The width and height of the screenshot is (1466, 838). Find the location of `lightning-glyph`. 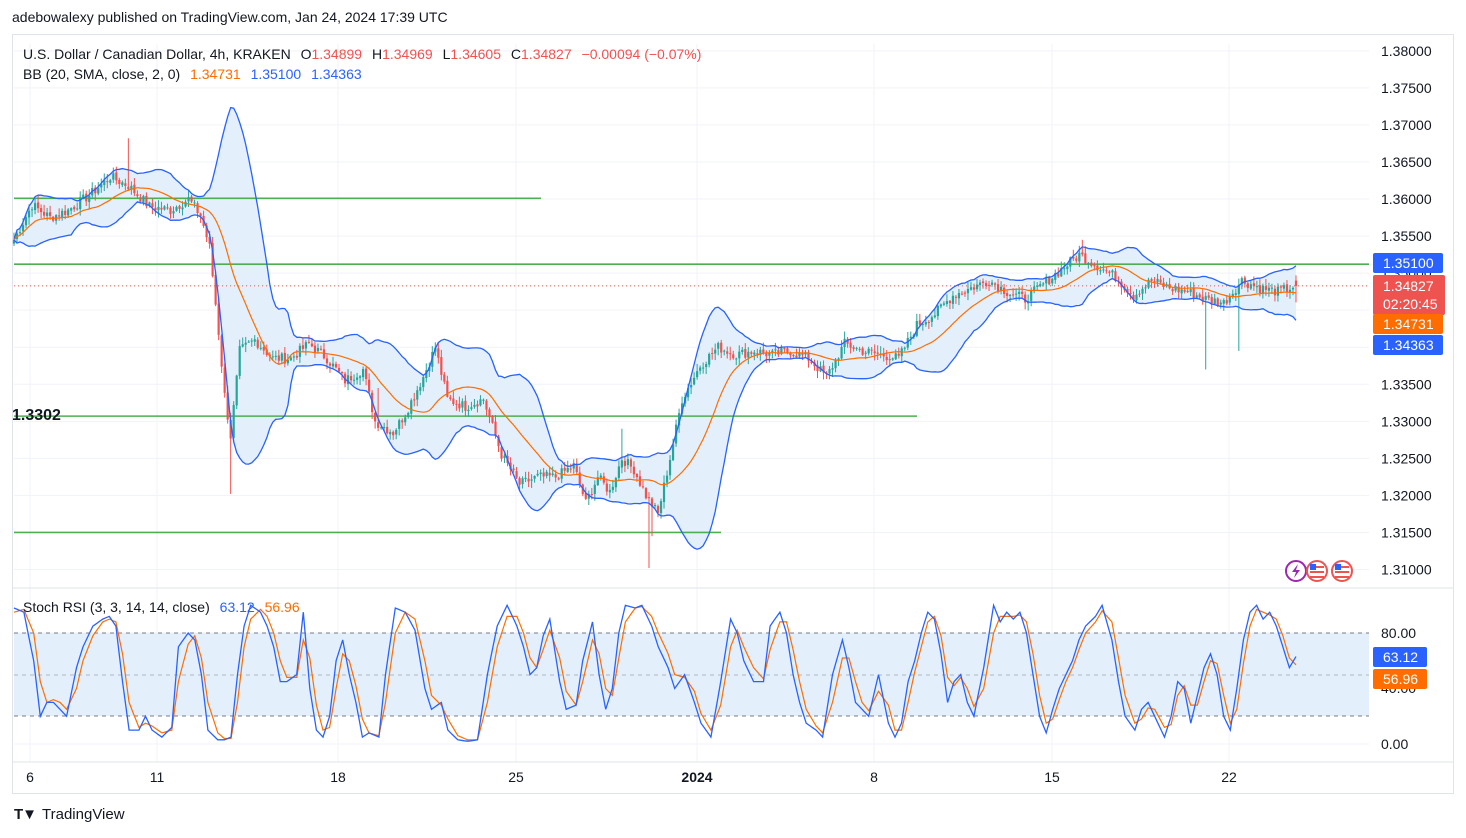

lightning-glyph is located at coordinates (1296, 571).